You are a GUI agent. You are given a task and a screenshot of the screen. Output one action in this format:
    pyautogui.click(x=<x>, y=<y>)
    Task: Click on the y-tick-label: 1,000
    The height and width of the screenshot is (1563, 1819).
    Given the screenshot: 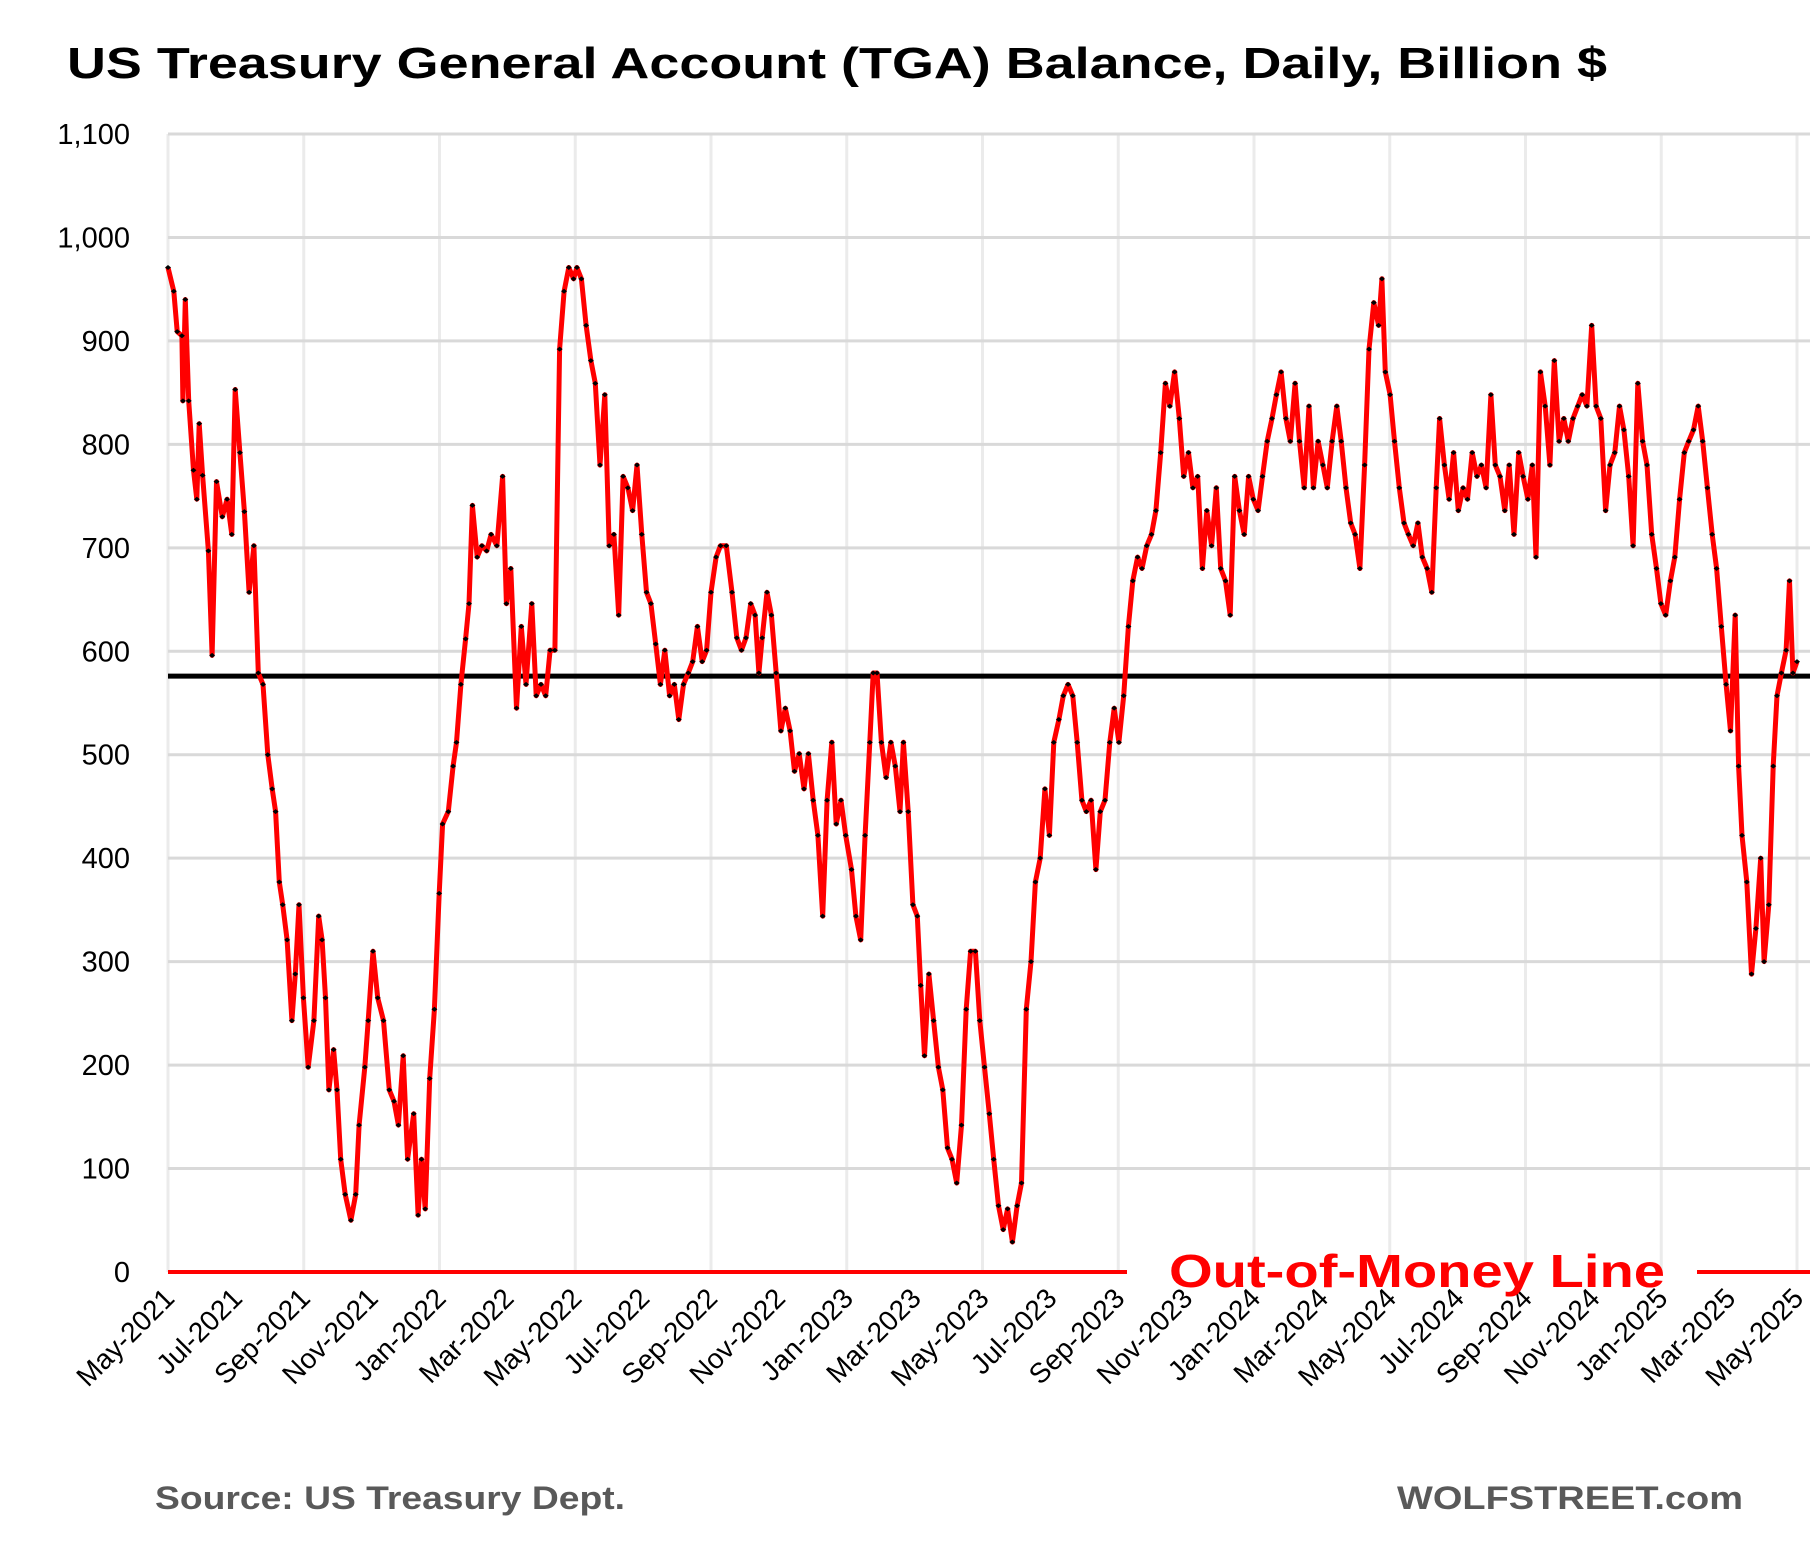 What is the action you would take?
    pyautogui.click(x=93, y=238)
    